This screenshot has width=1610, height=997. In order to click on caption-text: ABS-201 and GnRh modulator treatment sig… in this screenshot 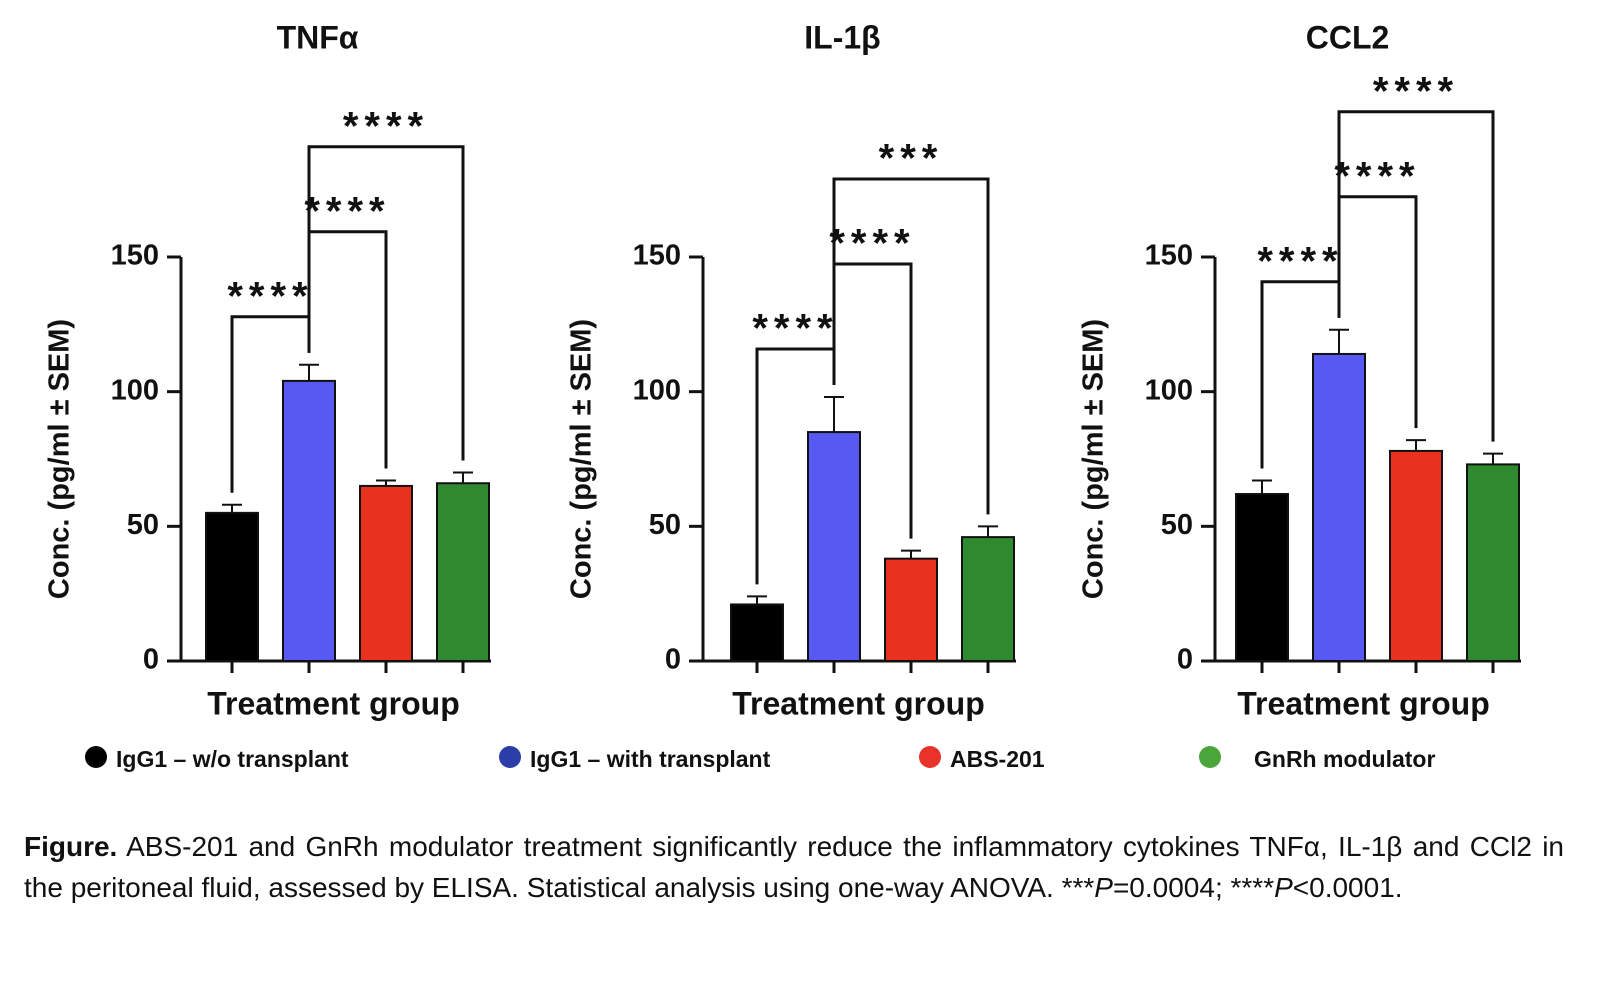, I will do `click(794, 867)`.